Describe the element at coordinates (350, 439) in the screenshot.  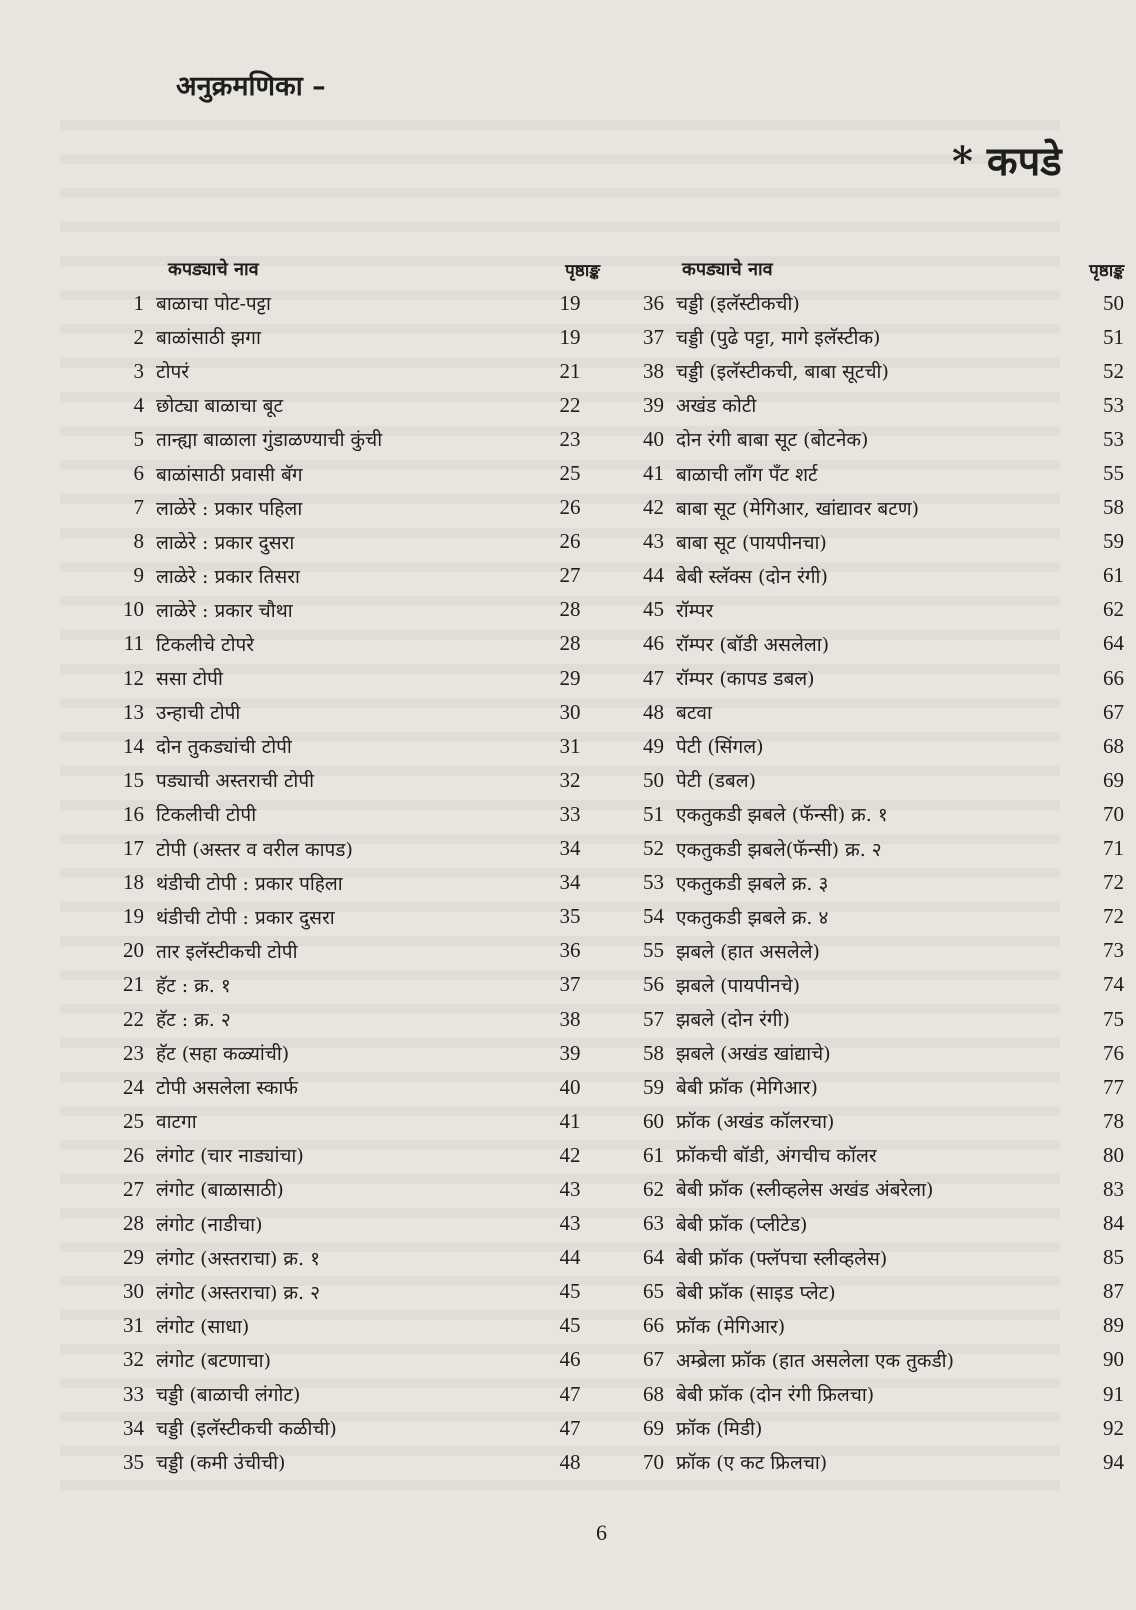
I see `toc-entry: 5 तान्ह्या बाळाला गुंडाळण्याची कुंची 23` at that location.